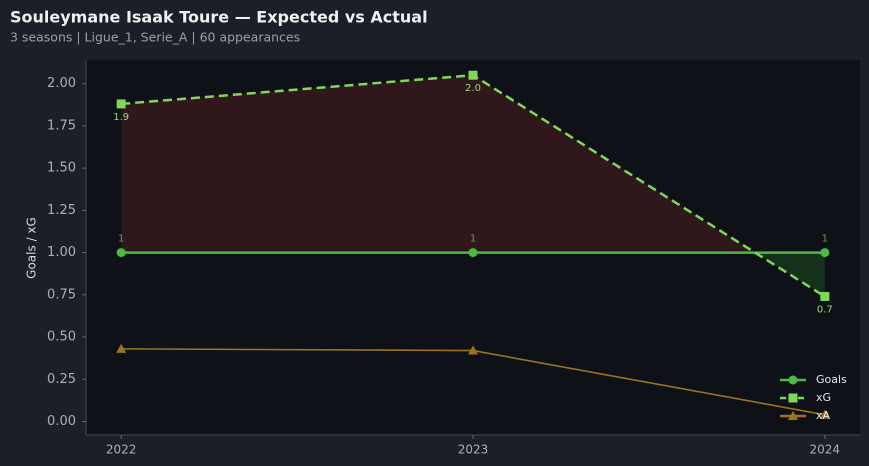  I want to click on value-label: 2.0, so click(473, 88).